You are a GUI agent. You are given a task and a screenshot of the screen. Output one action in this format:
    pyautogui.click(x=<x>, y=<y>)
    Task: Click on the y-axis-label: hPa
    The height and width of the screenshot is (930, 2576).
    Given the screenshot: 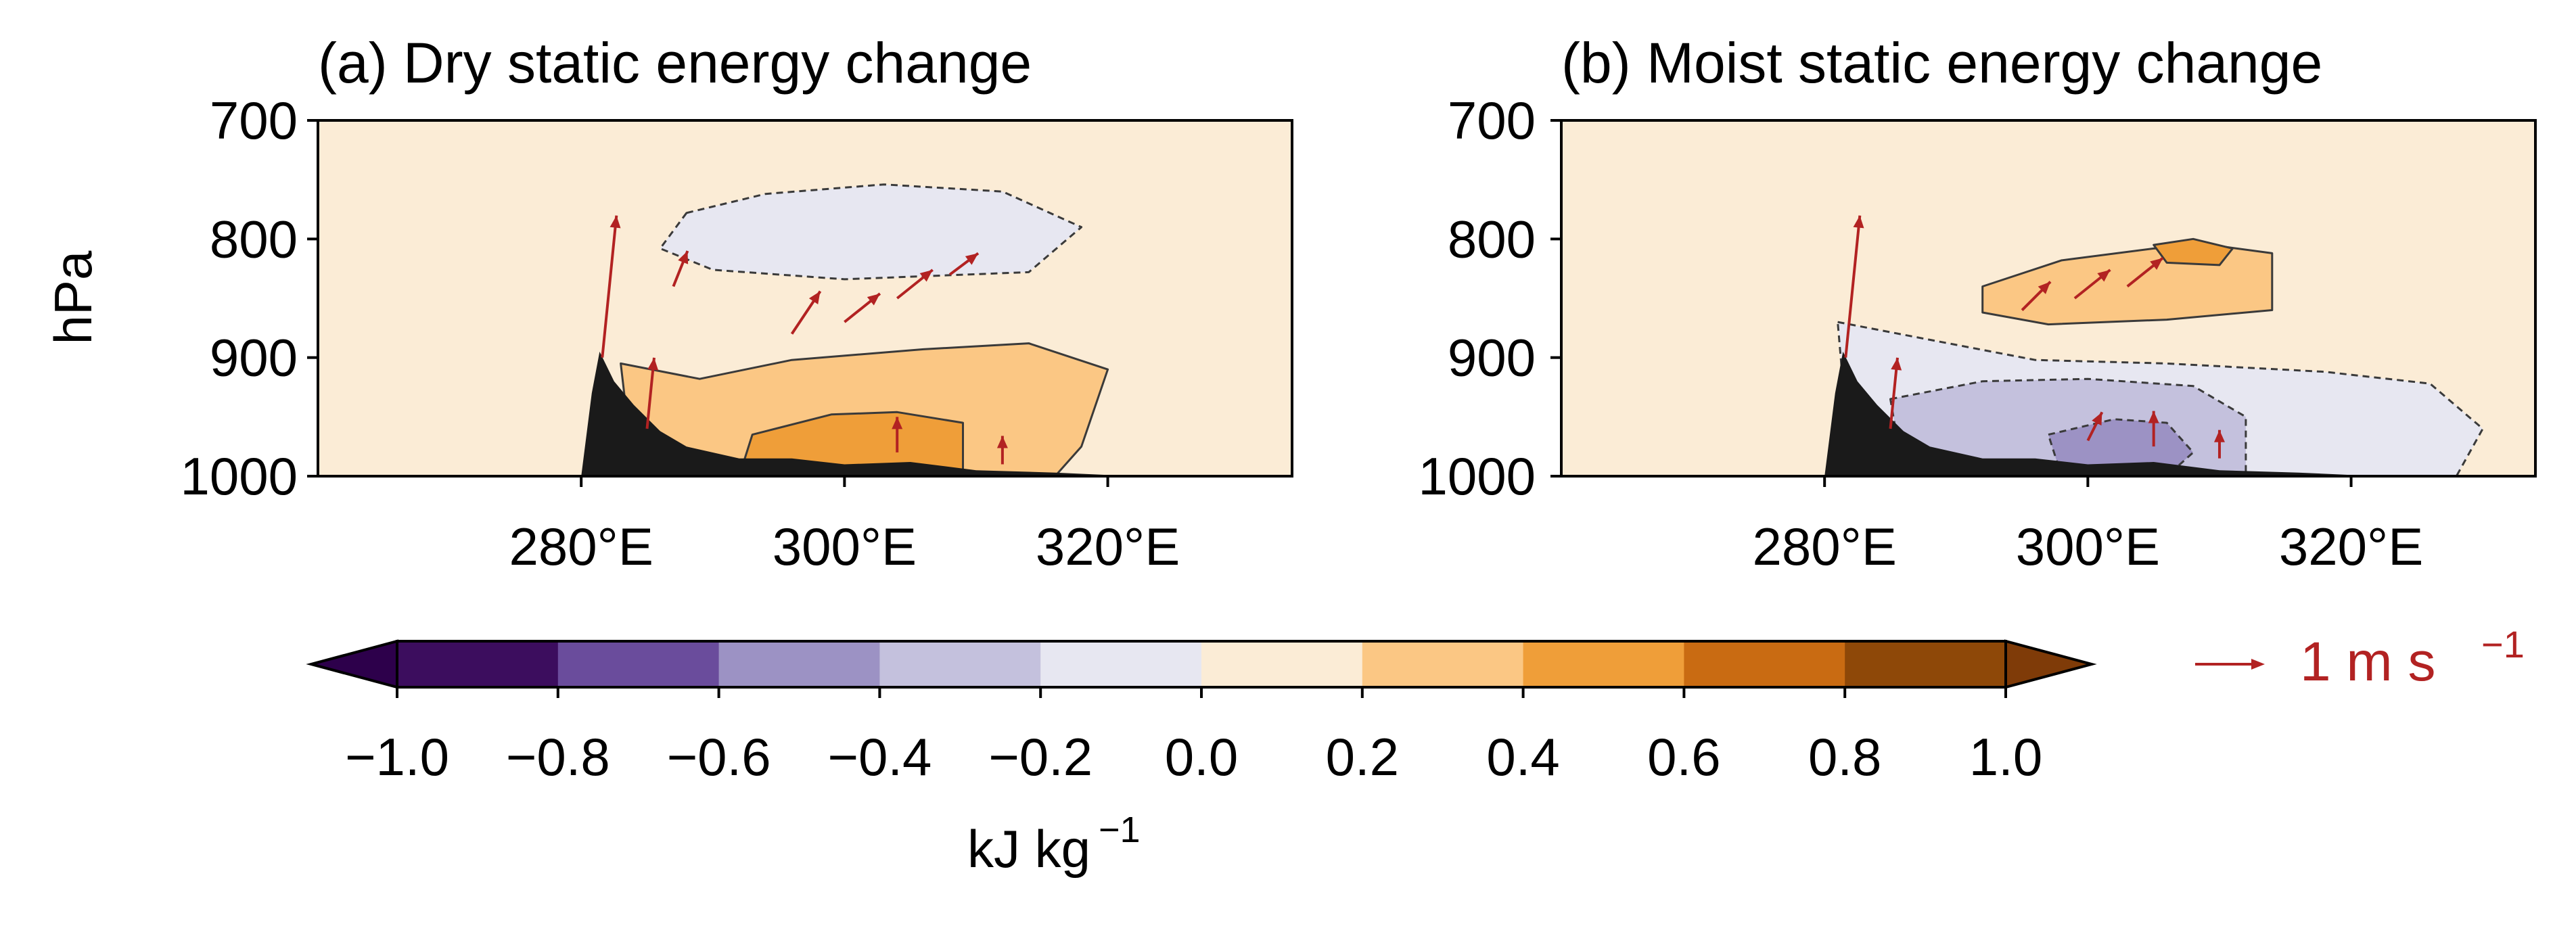 What is the action you would take?
    pyautogui.click(x=73, y=297)
    